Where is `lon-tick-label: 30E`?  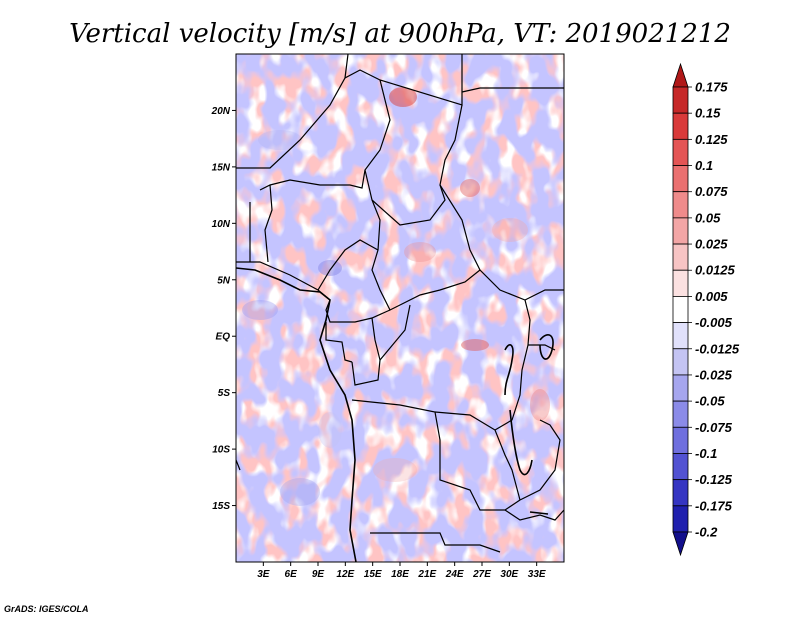 lon-tick-label: 30E is located at coordinates (509, 574).